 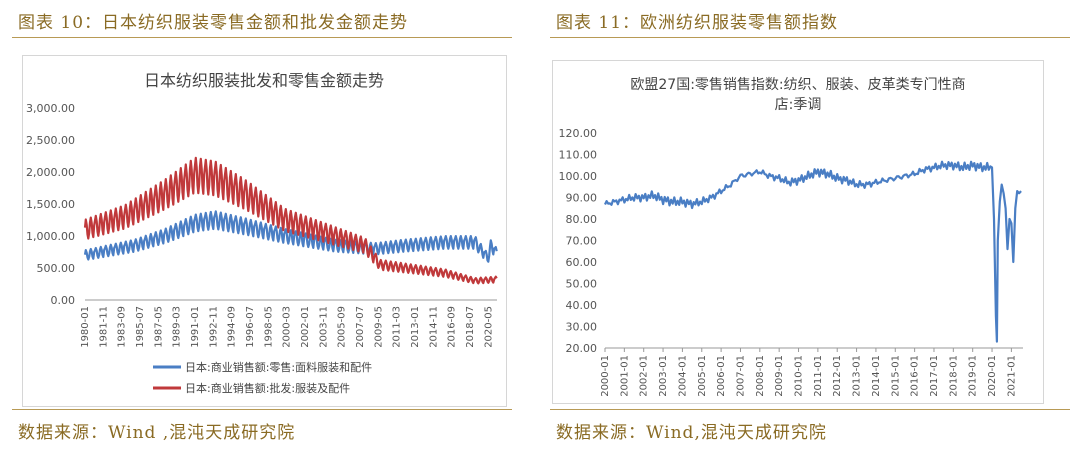 I want to click on x-tick-label: 1981-11, so click(x=103, y=327).